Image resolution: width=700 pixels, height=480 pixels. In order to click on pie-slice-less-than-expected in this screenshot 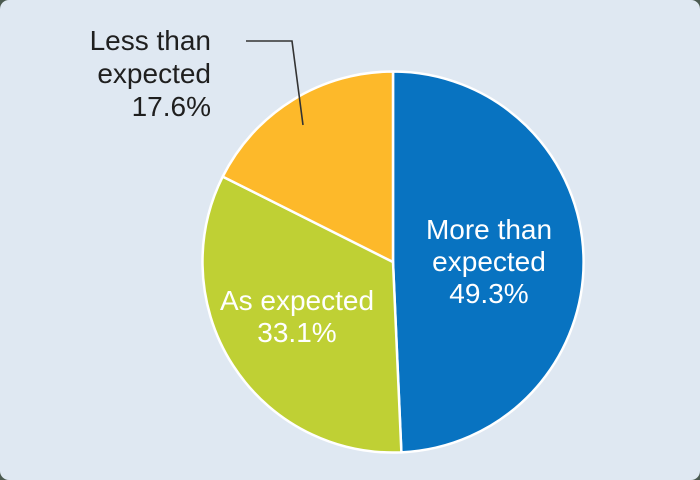, I will do `click(308, 167)`.